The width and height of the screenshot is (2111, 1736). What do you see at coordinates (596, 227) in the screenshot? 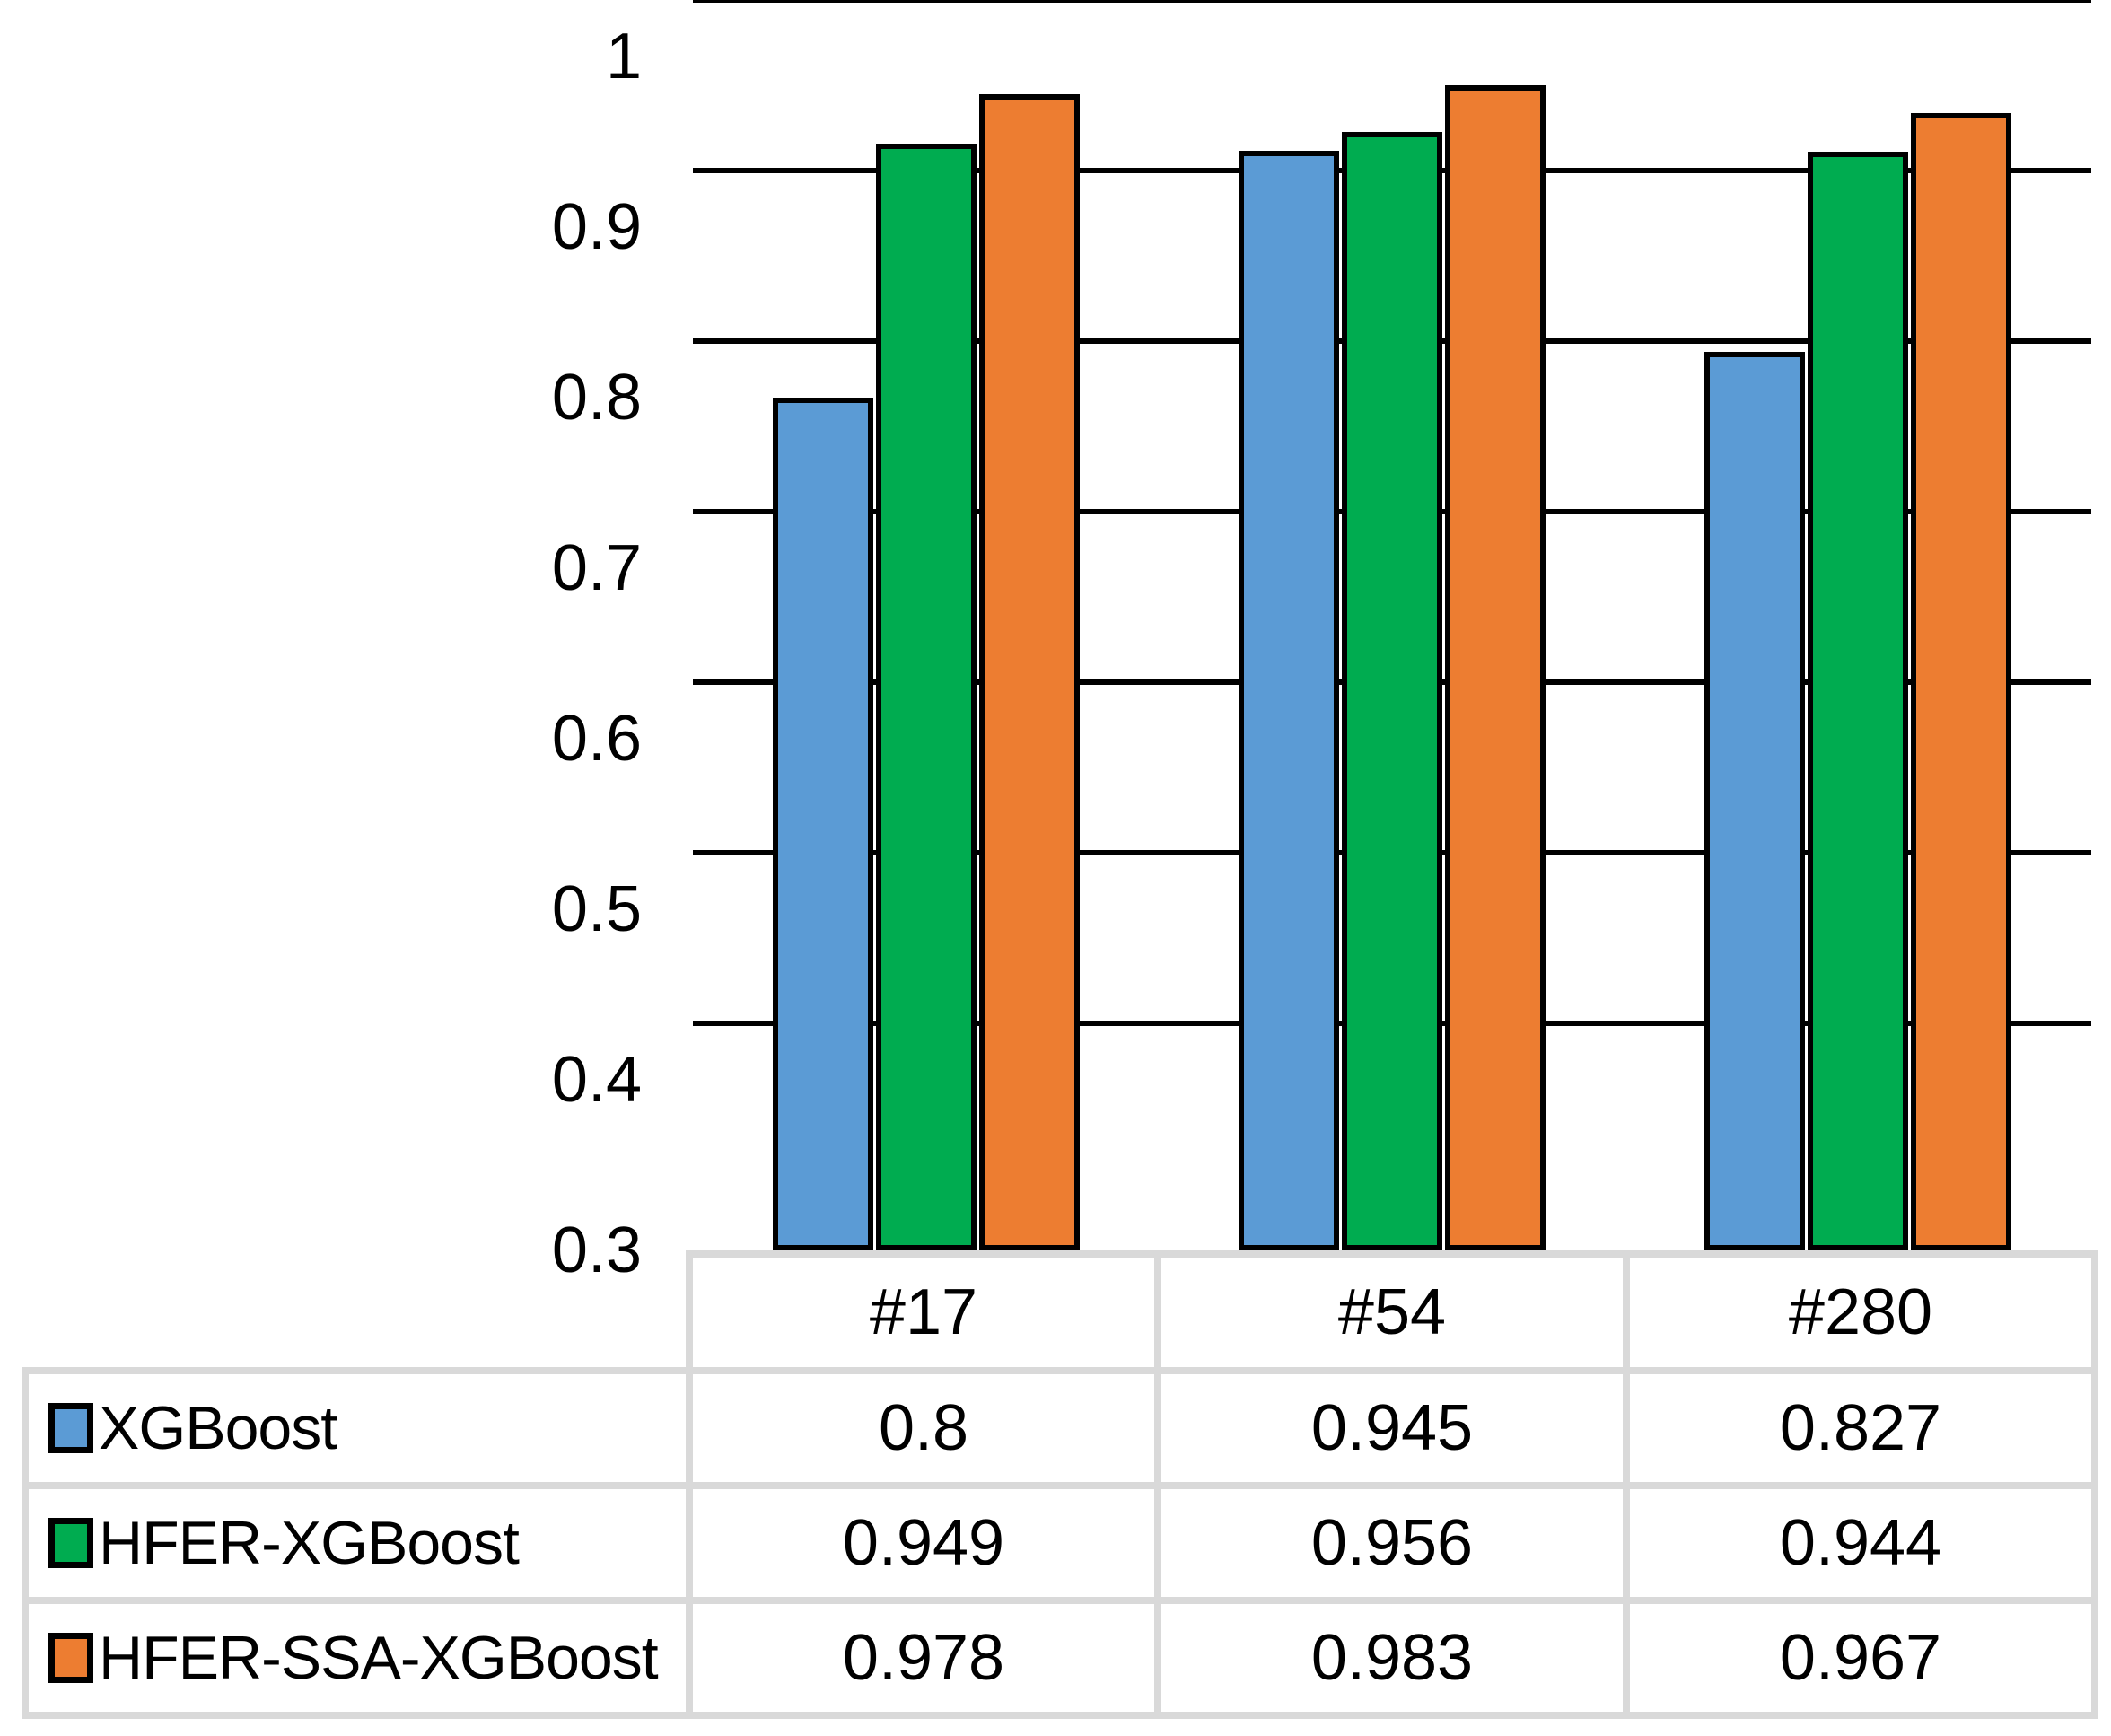
I see `y-axis-tick-label: 0.9` at bounding box center [596, 227].